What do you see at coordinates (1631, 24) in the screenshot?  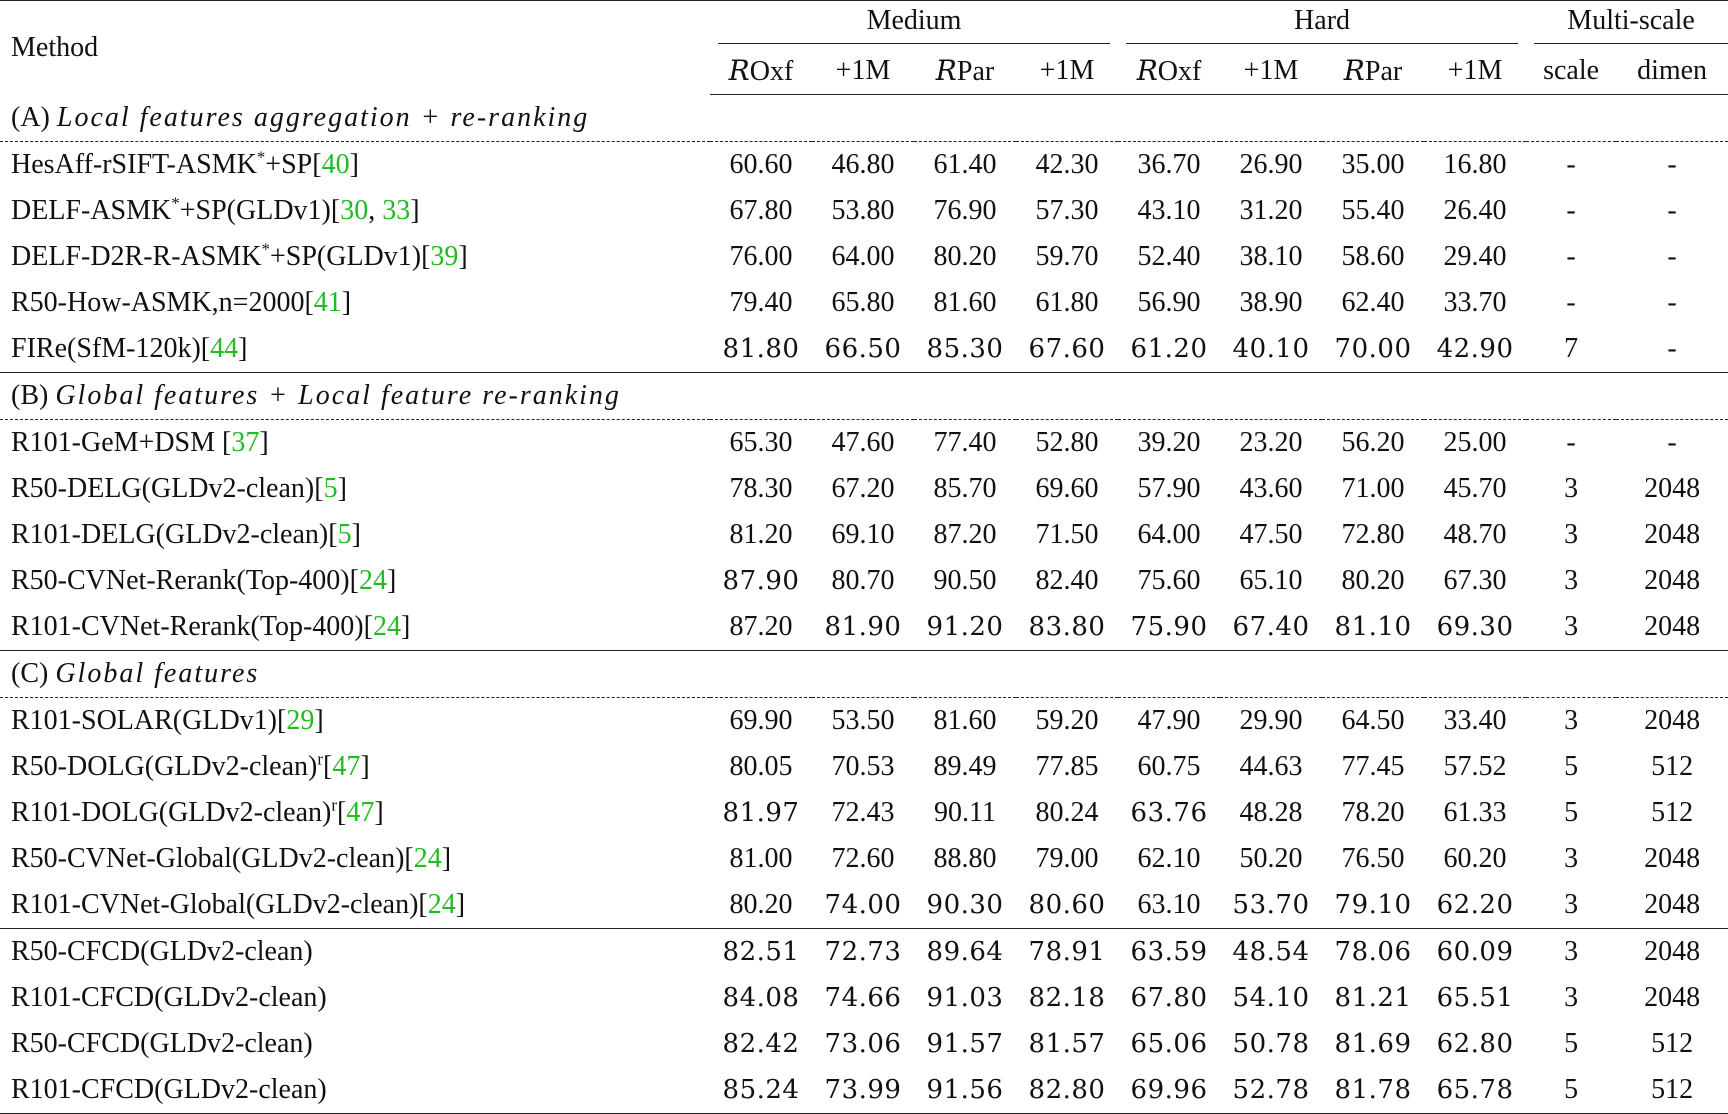 I see `header-multiscale: Multi-scale` at bounding box center [1631, 24].